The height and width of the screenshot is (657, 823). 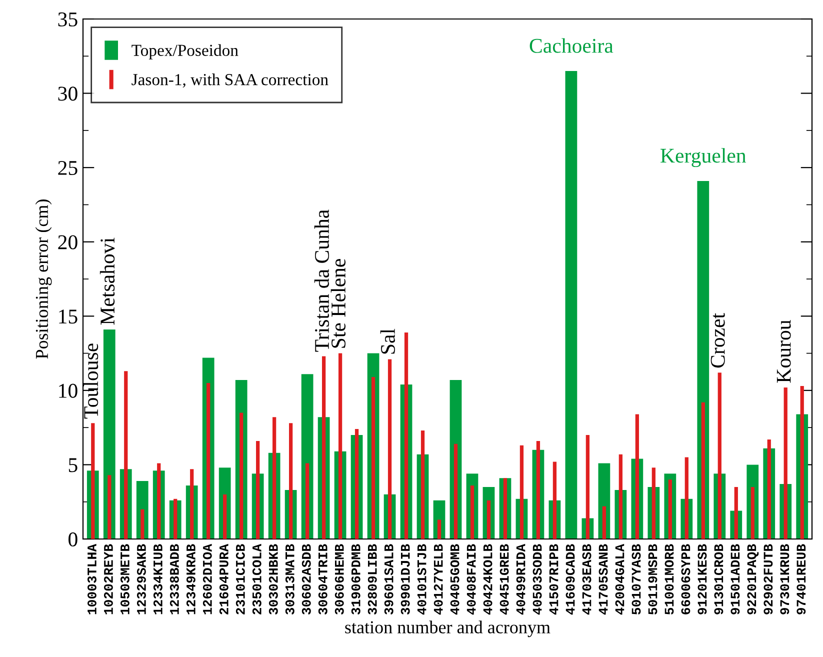 I want to click on x-tick-label: 92902FUTB, so click(x=768, y=579).